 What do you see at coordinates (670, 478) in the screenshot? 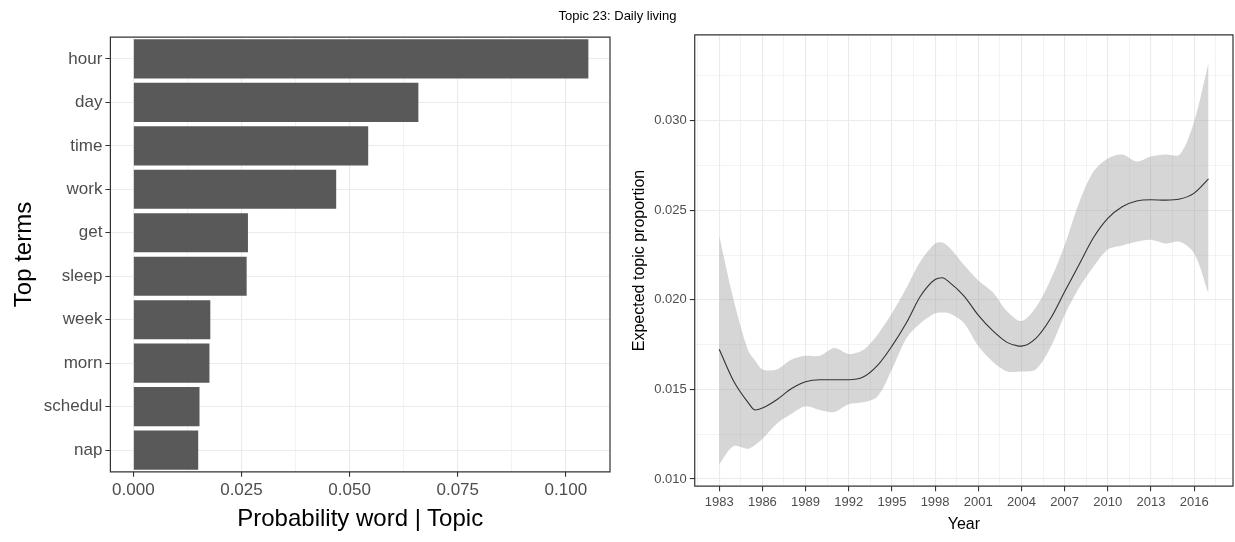
I see `y-tick-label: 0.010` at bounding box center [670, 478].